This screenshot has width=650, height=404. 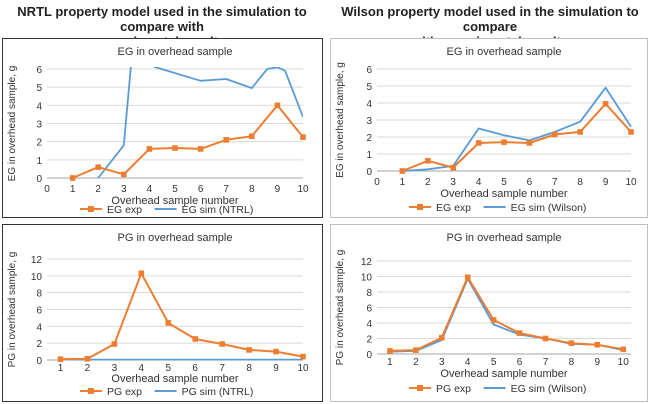 I want to click on wilson-eg-xtick-label: 9, so click(x=606, y=182).